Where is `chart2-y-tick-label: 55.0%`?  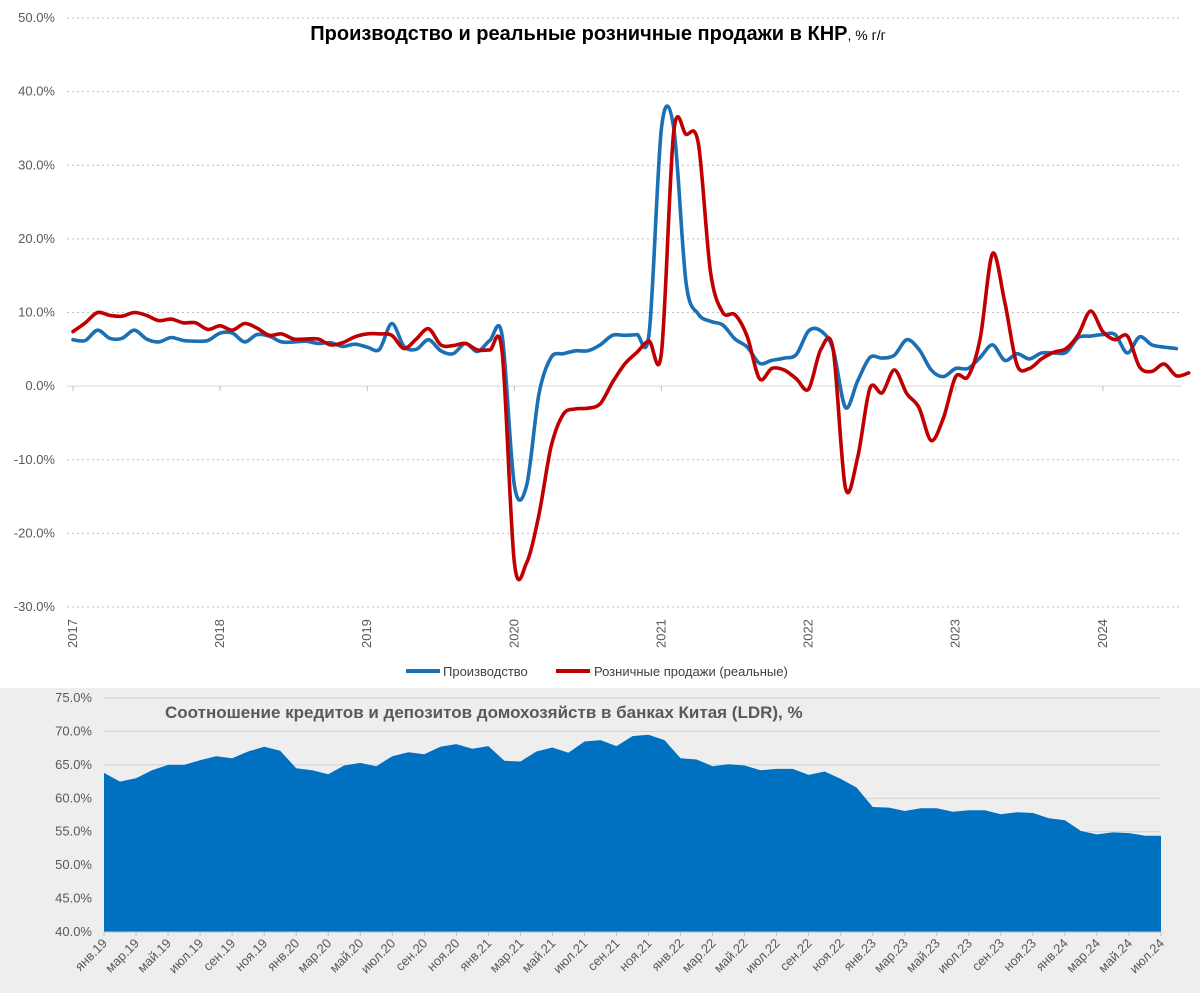
chart2-y-tick-label: 55.0% is located at coordinates (73, 831).